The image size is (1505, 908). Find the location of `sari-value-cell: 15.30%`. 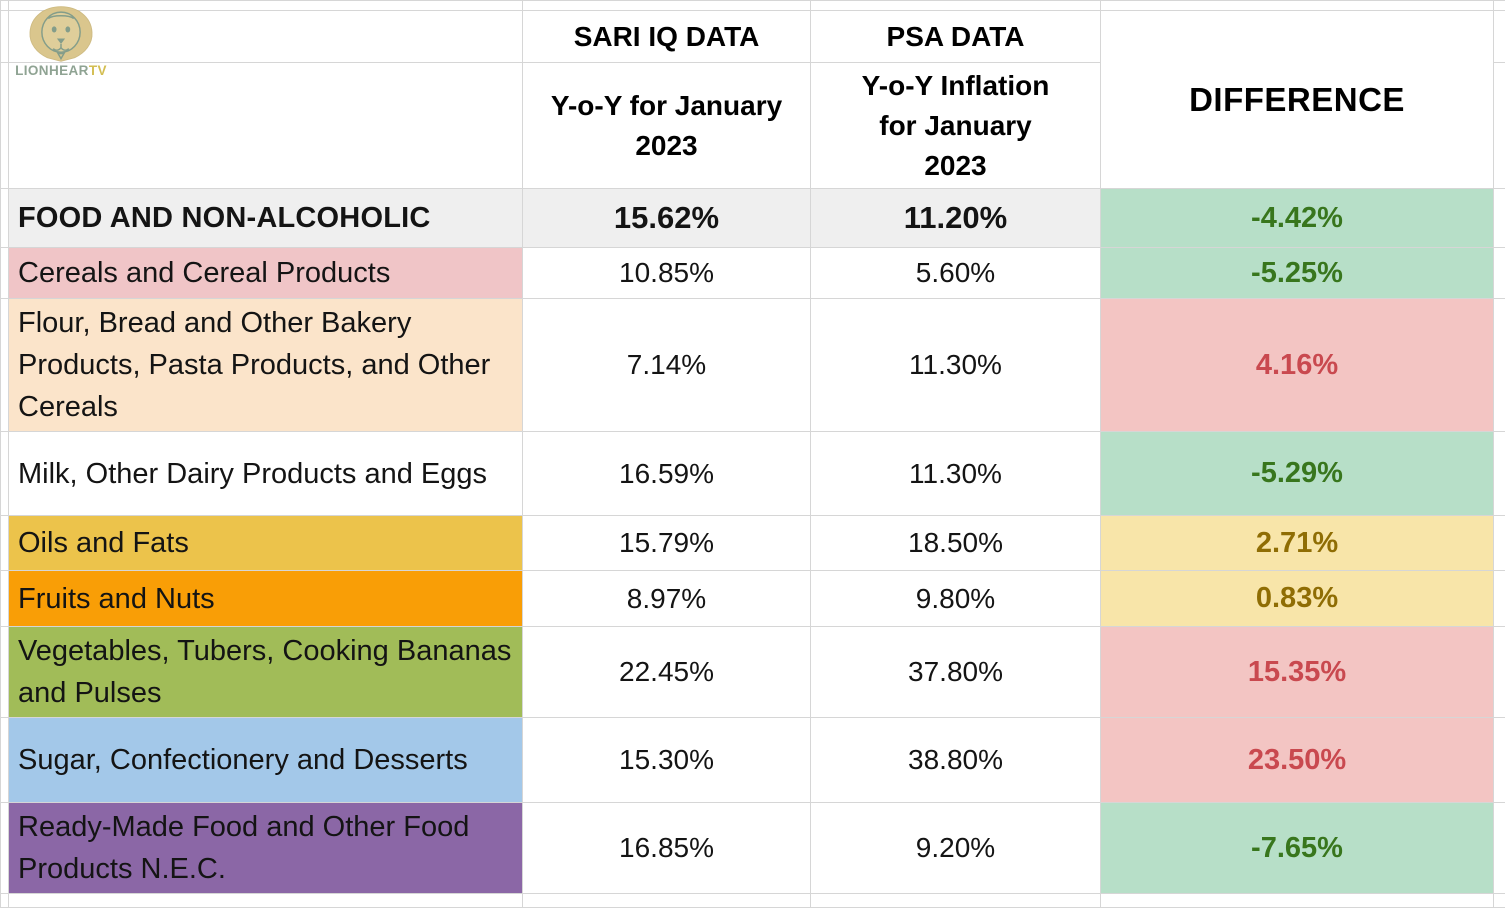

sari-value-cell: 15.30% is located at coordinates (667, 760).